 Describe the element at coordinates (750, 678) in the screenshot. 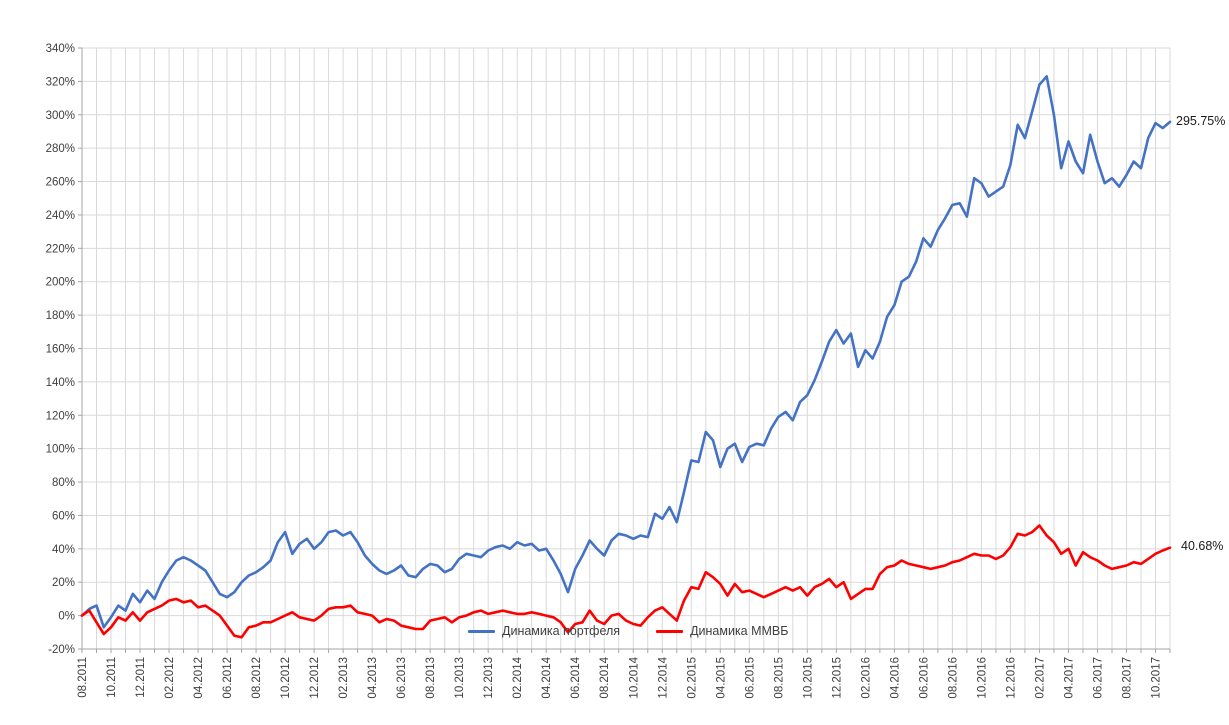

I see `svg-text: 06.2015` at that location.